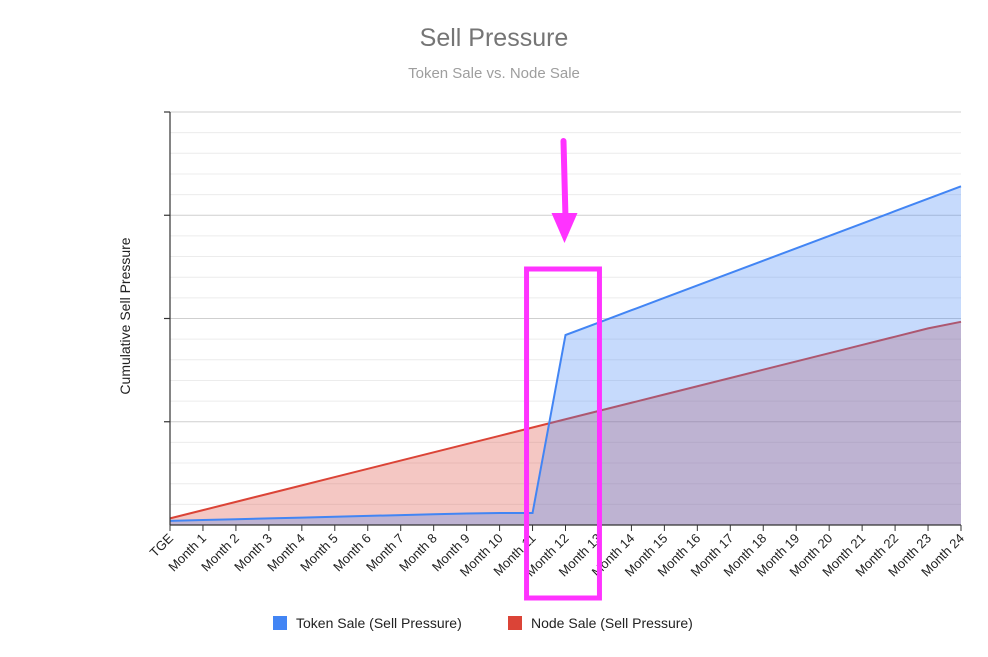  What do you see at coordinates (125, 315) in the screenshot?
I see `y-axis-label: Cumulative Sell Pressure` at bounding box center [125, 315].